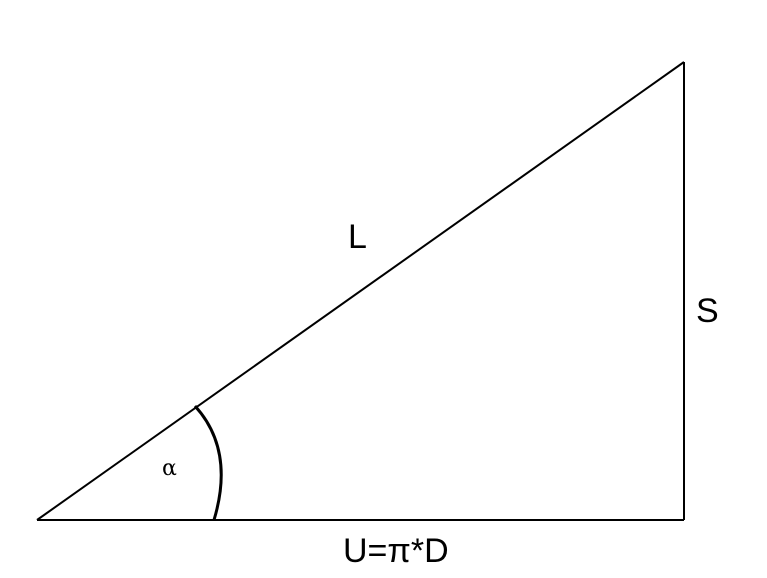  I want to click on hypotenuse-label: L, so click(357, 237).